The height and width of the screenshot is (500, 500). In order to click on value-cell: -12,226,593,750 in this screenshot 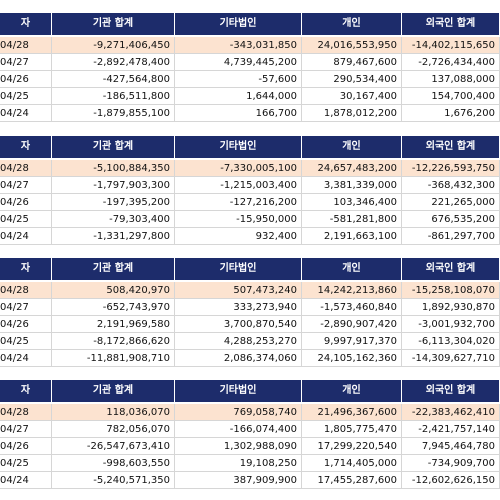, I will do `click(451, 168)`.